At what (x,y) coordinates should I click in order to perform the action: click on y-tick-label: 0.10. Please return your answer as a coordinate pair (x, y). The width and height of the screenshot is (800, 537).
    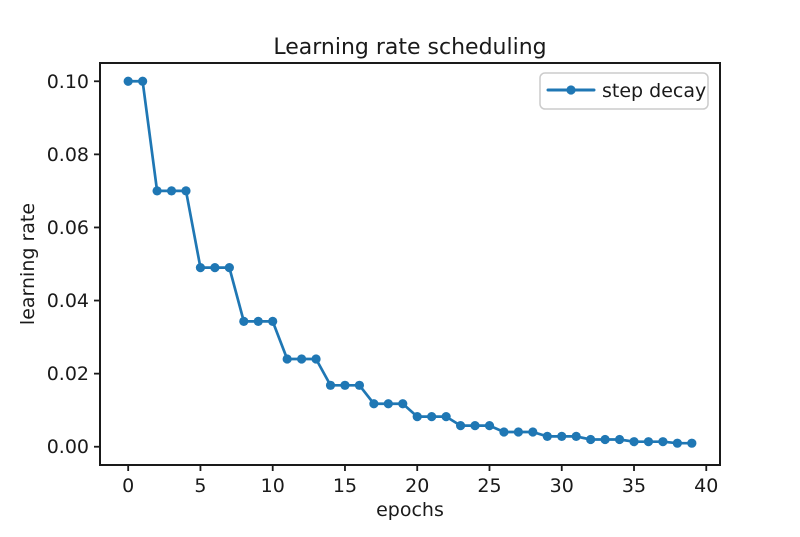
    Looking at the image, I should click on (68, 82).